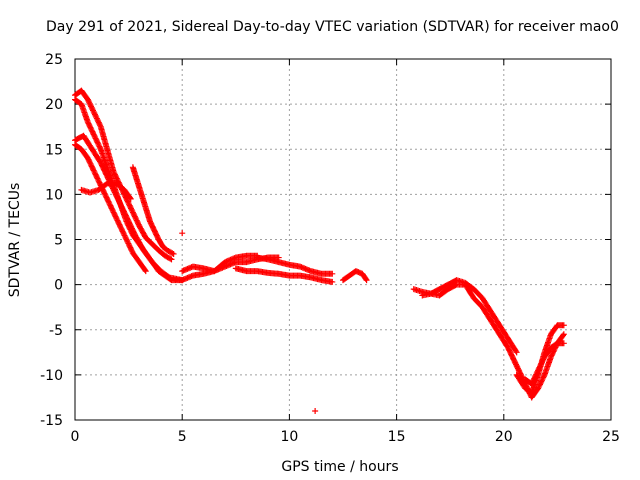 The image size is (640, 480). What do you see at coordinates (56, 331) in the screenshot?
I see `y-tick-label: -5` at bounding box center [56, 331].